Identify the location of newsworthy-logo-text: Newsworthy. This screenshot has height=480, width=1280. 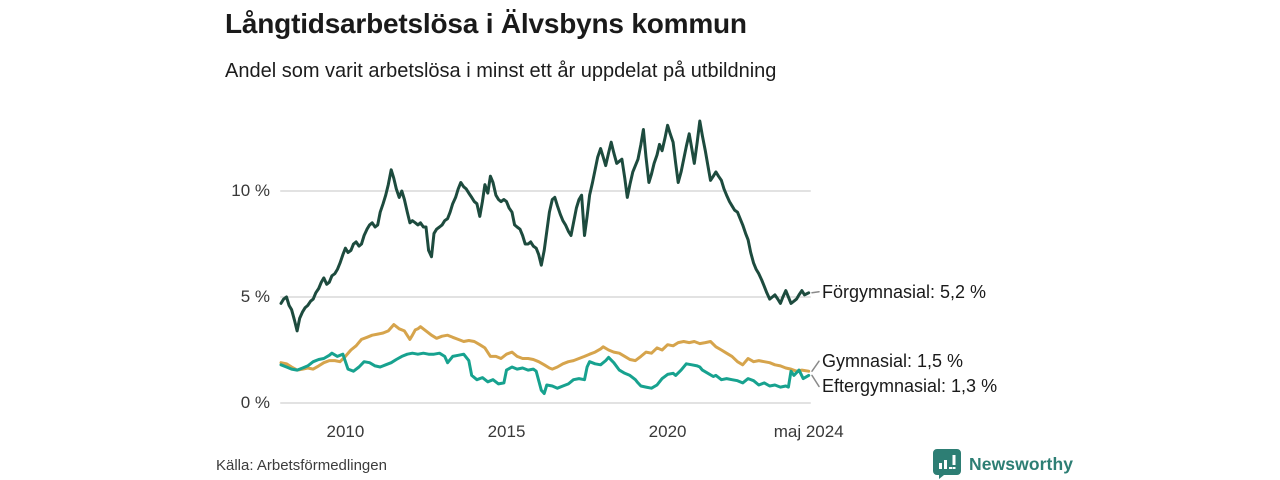
(1021, 463).